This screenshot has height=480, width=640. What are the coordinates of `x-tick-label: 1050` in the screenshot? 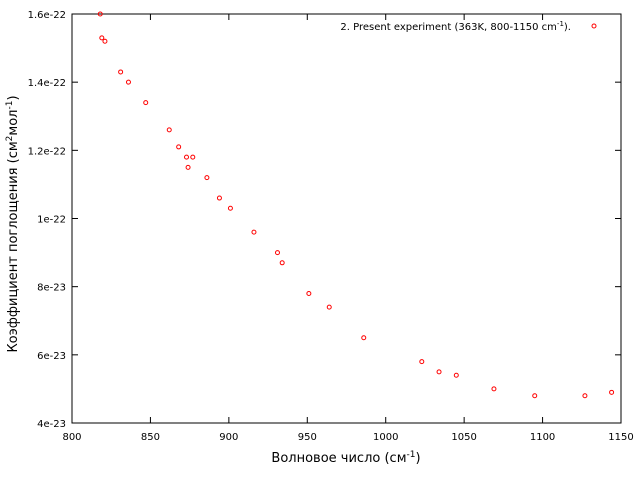 It's located at (463, 437).